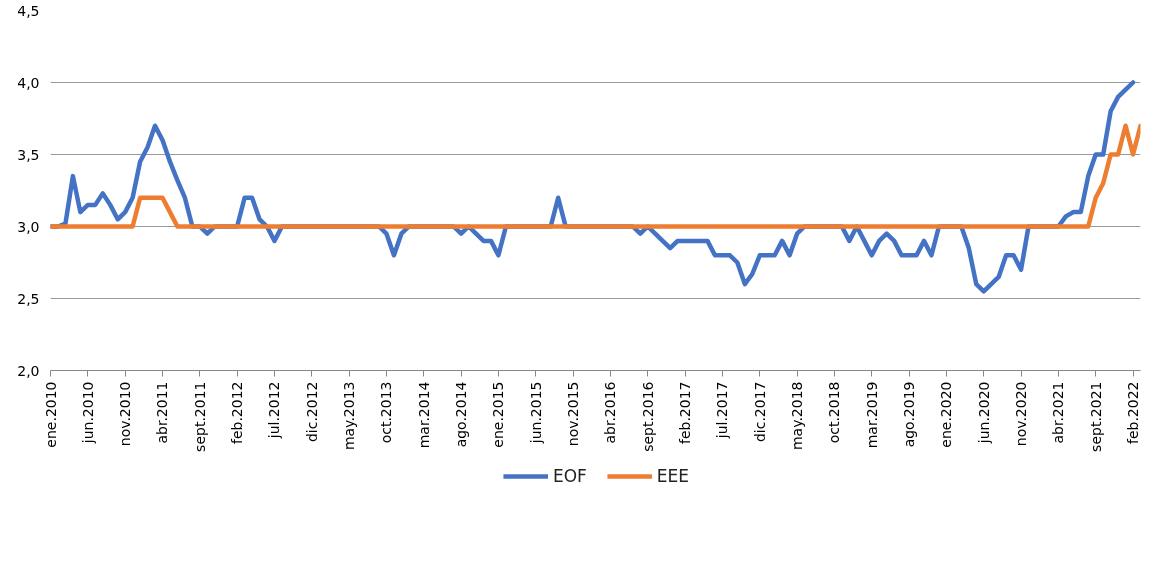 This screenshot has height=571, width=1162. I want to click on x-tick-label: nov.2010, so click(125, 414).